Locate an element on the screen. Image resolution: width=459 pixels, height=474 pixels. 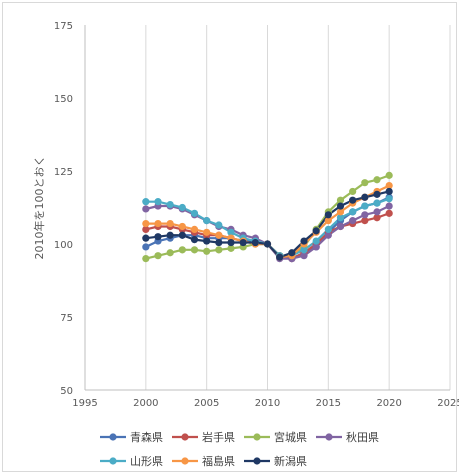
legend-label: 青森県 is located at coordinates (146, 437).